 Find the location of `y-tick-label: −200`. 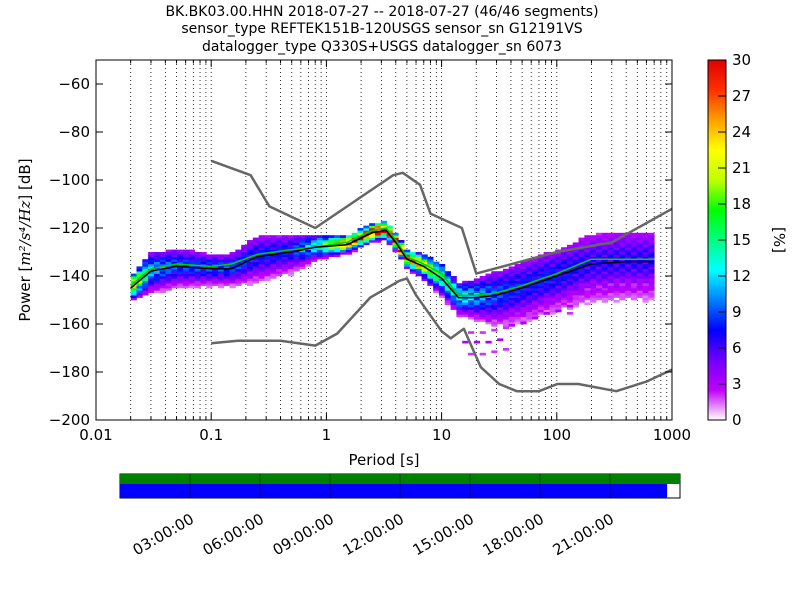

y-tick-label: −200 is located at coordinates (69, 420).